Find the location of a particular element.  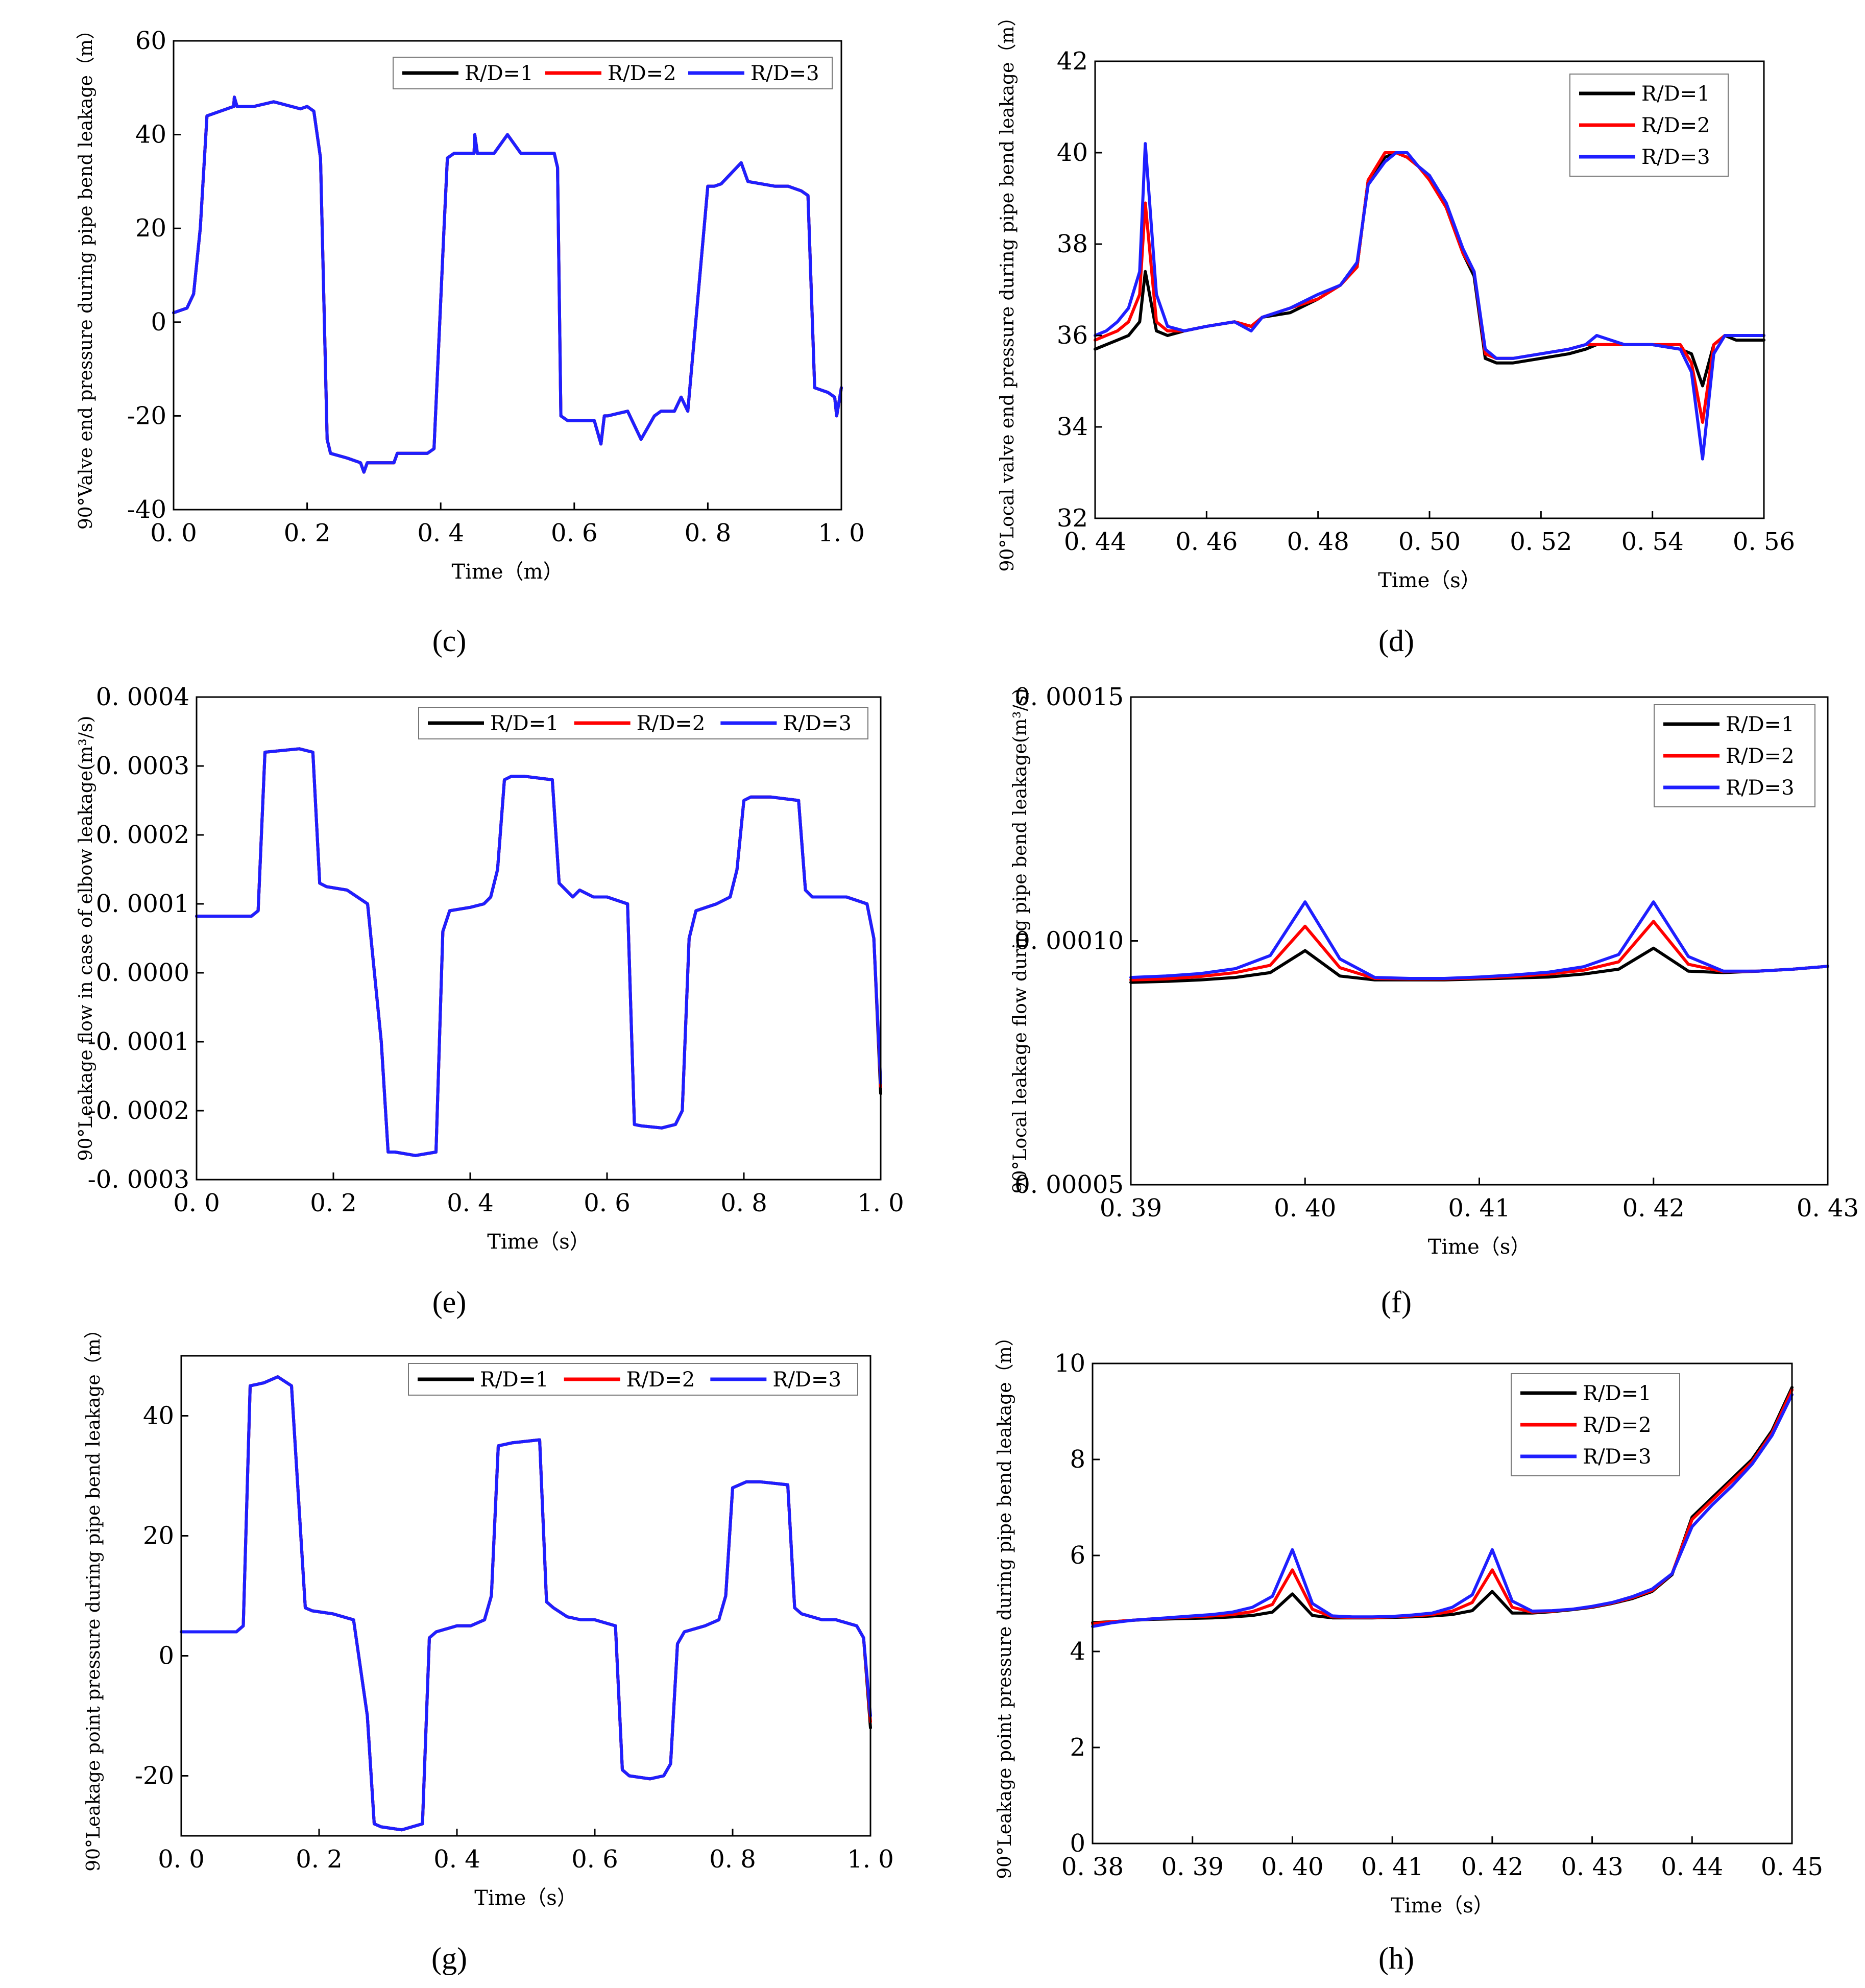

panel-label: (f) is located at coordinates (1397, 1302).